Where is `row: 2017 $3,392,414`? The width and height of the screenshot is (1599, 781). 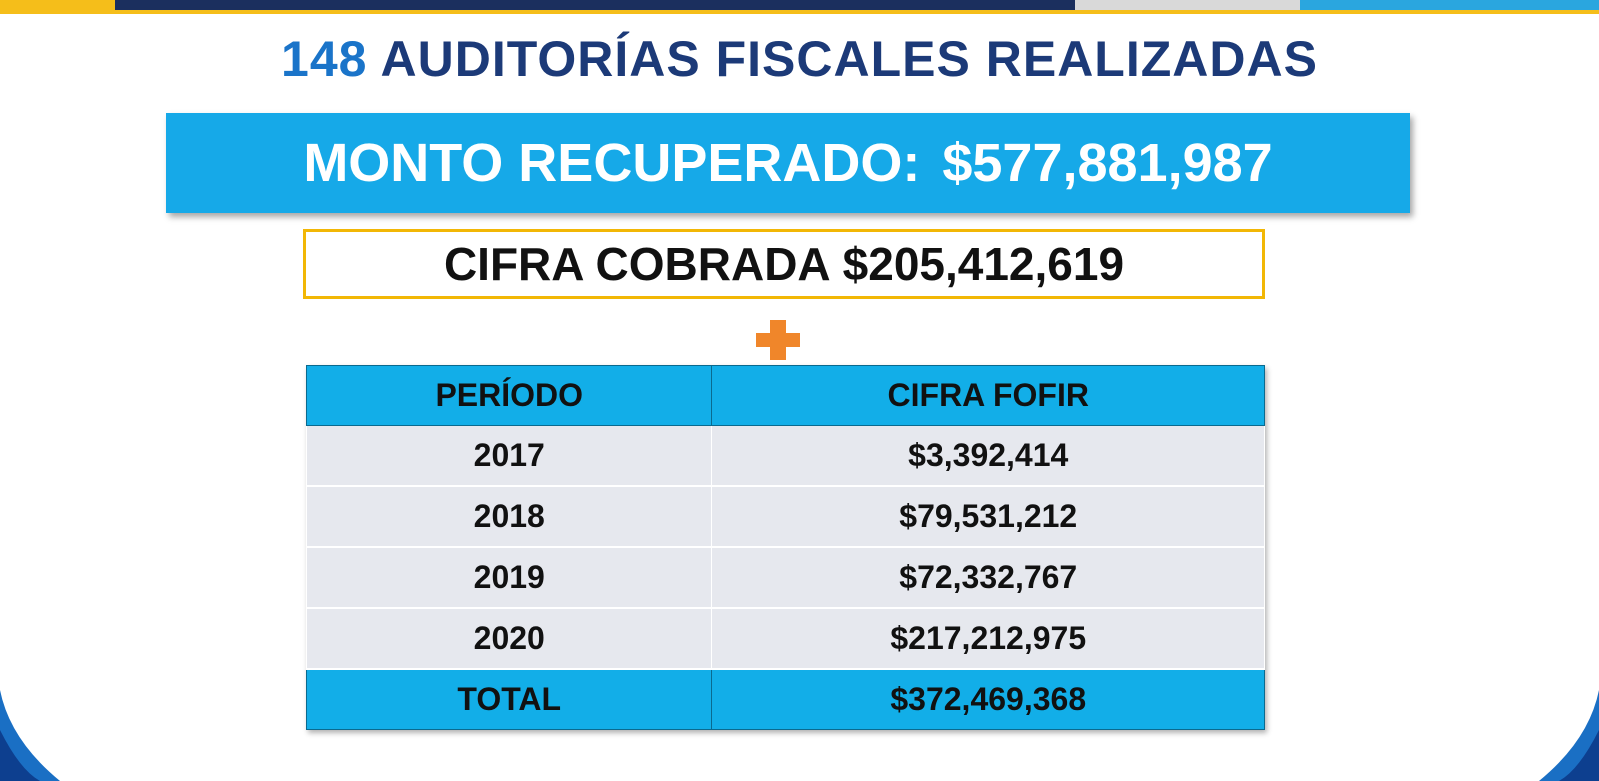
row: 2017 $3,392,414 is located at coordinates (785, 456).